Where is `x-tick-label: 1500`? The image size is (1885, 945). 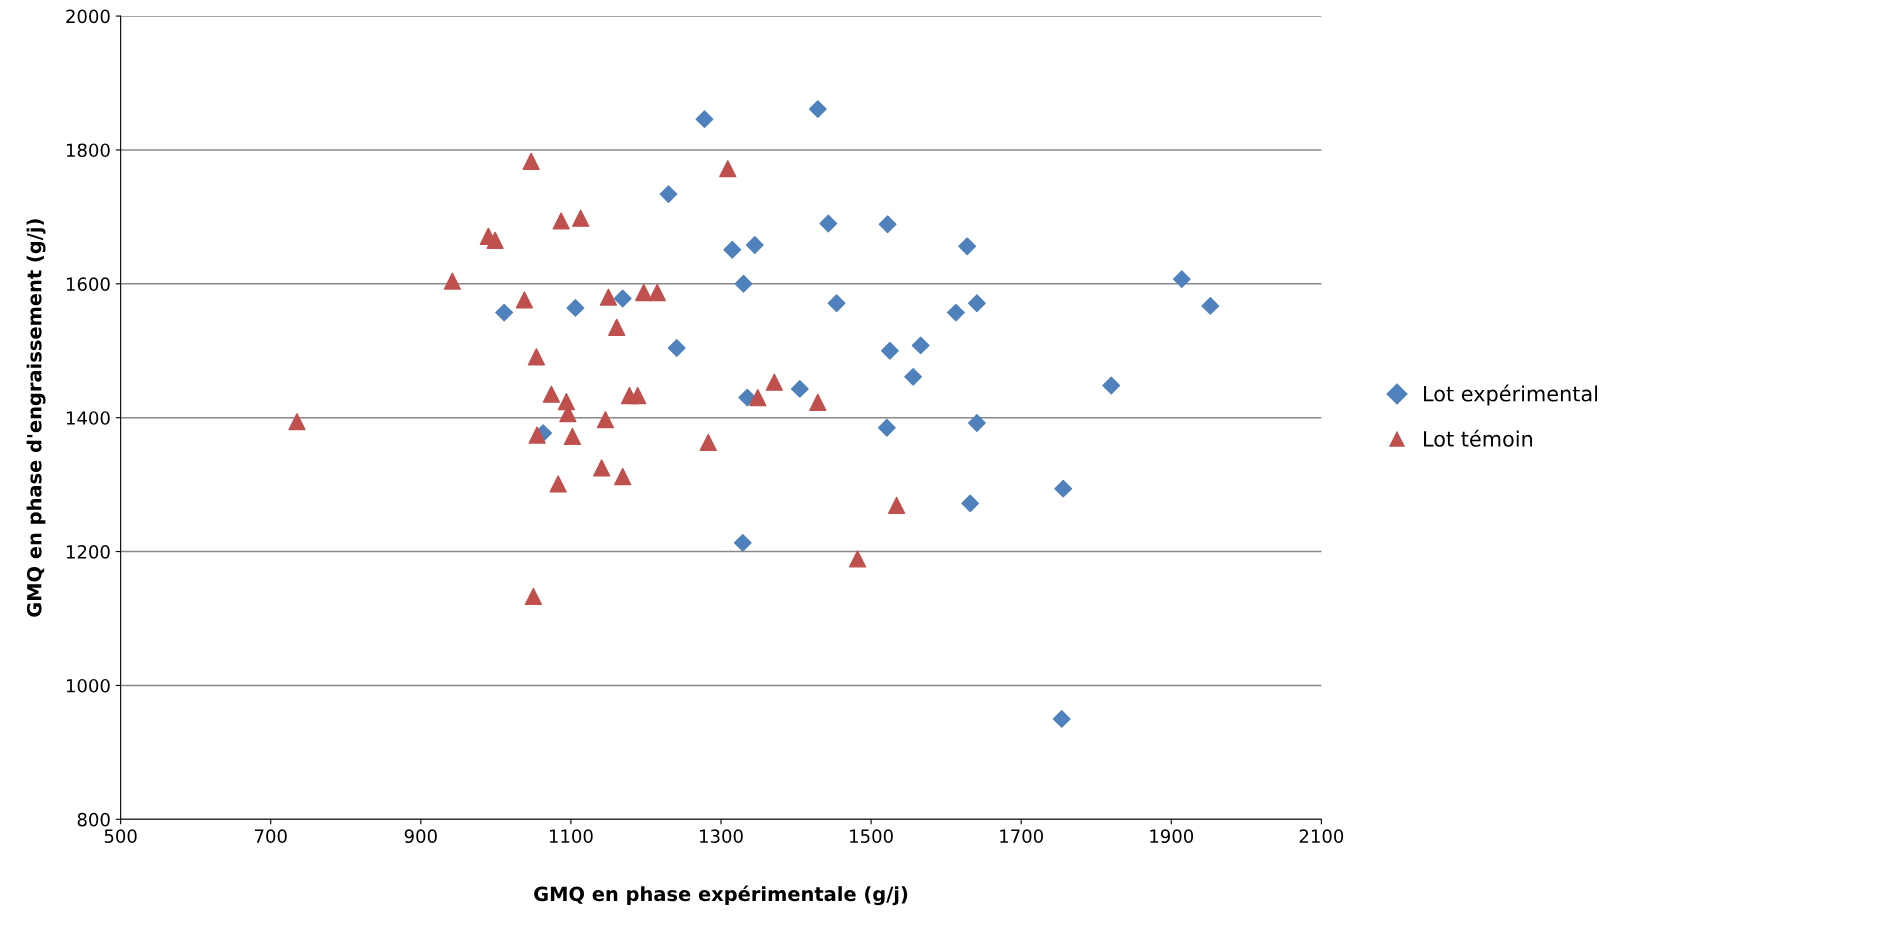 x-tick-label: 1500 is located at coordinates (871, 836).